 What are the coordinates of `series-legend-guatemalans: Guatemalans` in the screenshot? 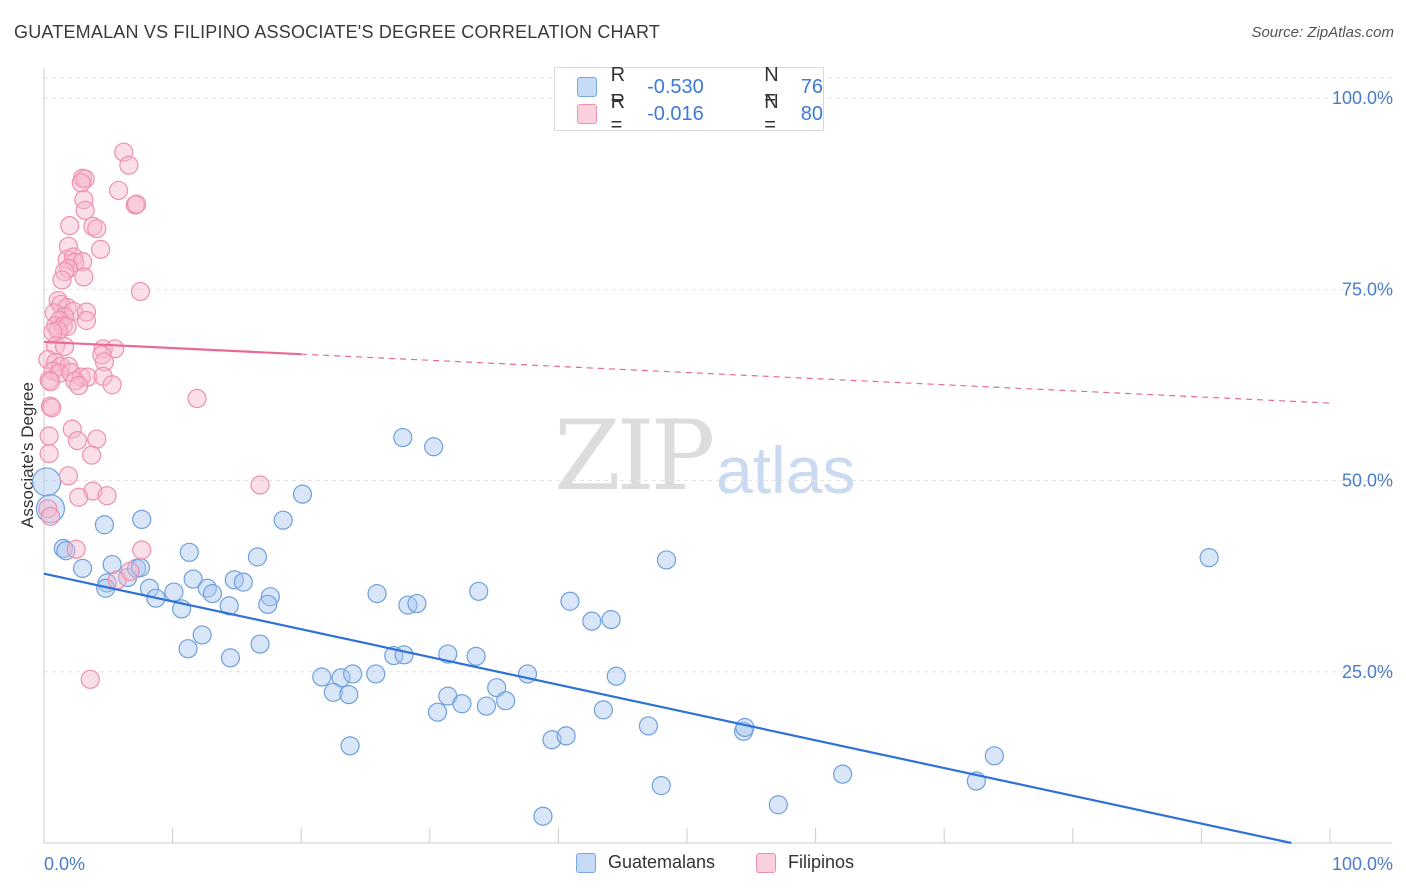 It's located at (645, 862).